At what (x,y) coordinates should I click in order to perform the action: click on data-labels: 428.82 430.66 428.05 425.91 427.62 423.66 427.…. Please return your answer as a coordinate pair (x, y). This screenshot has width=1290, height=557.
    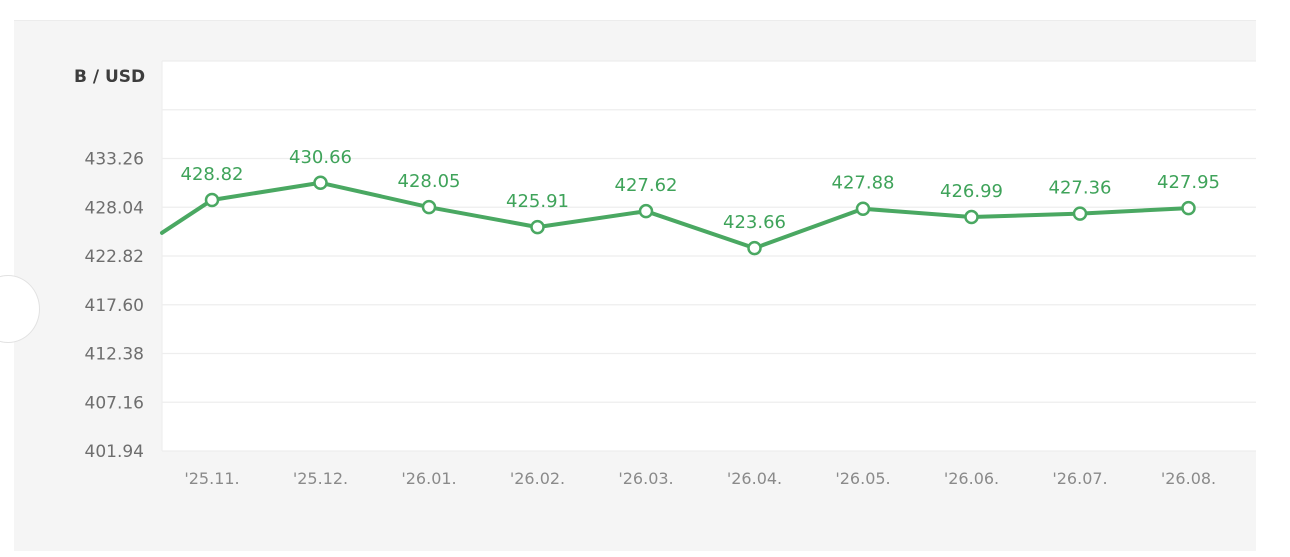
    Looking at the image, I should click on (700, 190).